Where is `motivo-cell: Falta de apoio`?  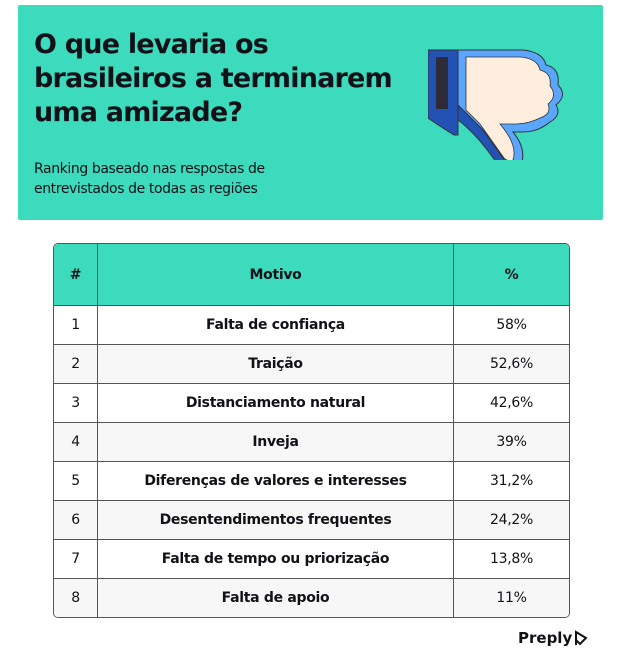 motivo-cell: Falta de apoio is located at coordinates (276, 598).